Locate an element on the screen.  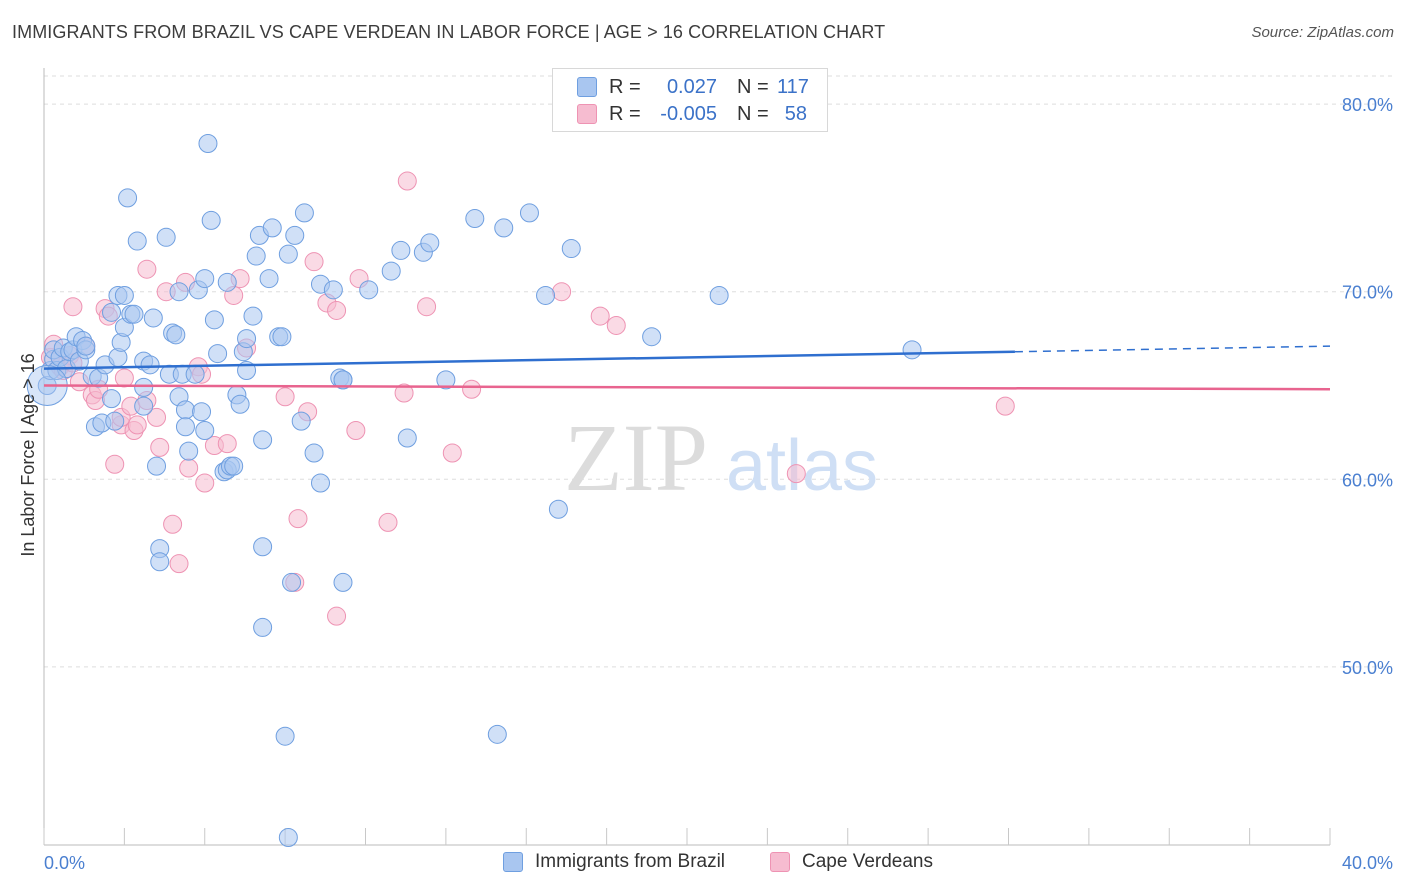
legend-label: Immigrants from Brazil is located at coordinates (630, 861).